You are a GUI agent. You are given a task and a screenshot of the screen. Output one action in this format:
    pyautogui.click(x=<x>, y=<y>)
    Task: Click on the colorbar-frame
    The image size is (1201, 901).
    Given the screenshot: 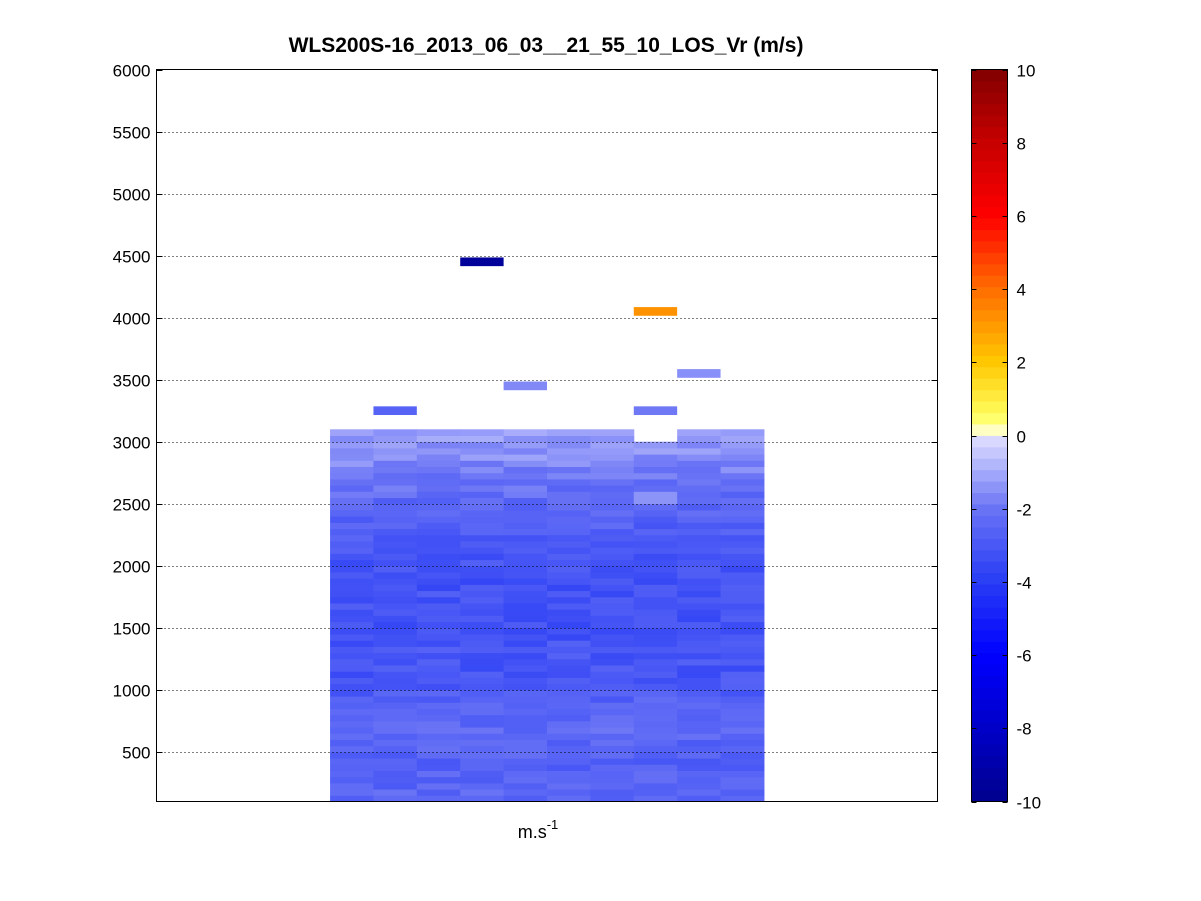 What is the action you would take?
    pyautogui.click(x=989, y=435)
    